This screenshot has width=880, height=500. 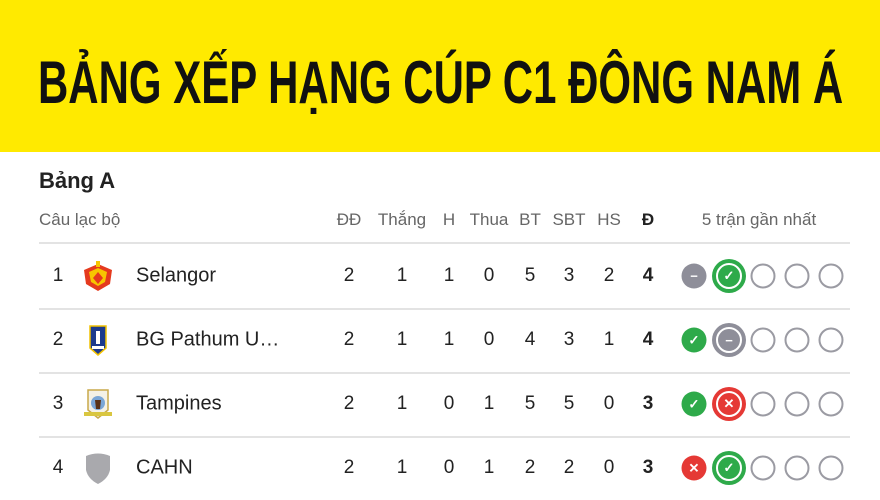 I want to click on table-row: 1 Selangor 2 1 1 0 5 3 2 4 − ✓, so click(x=440, y=276).